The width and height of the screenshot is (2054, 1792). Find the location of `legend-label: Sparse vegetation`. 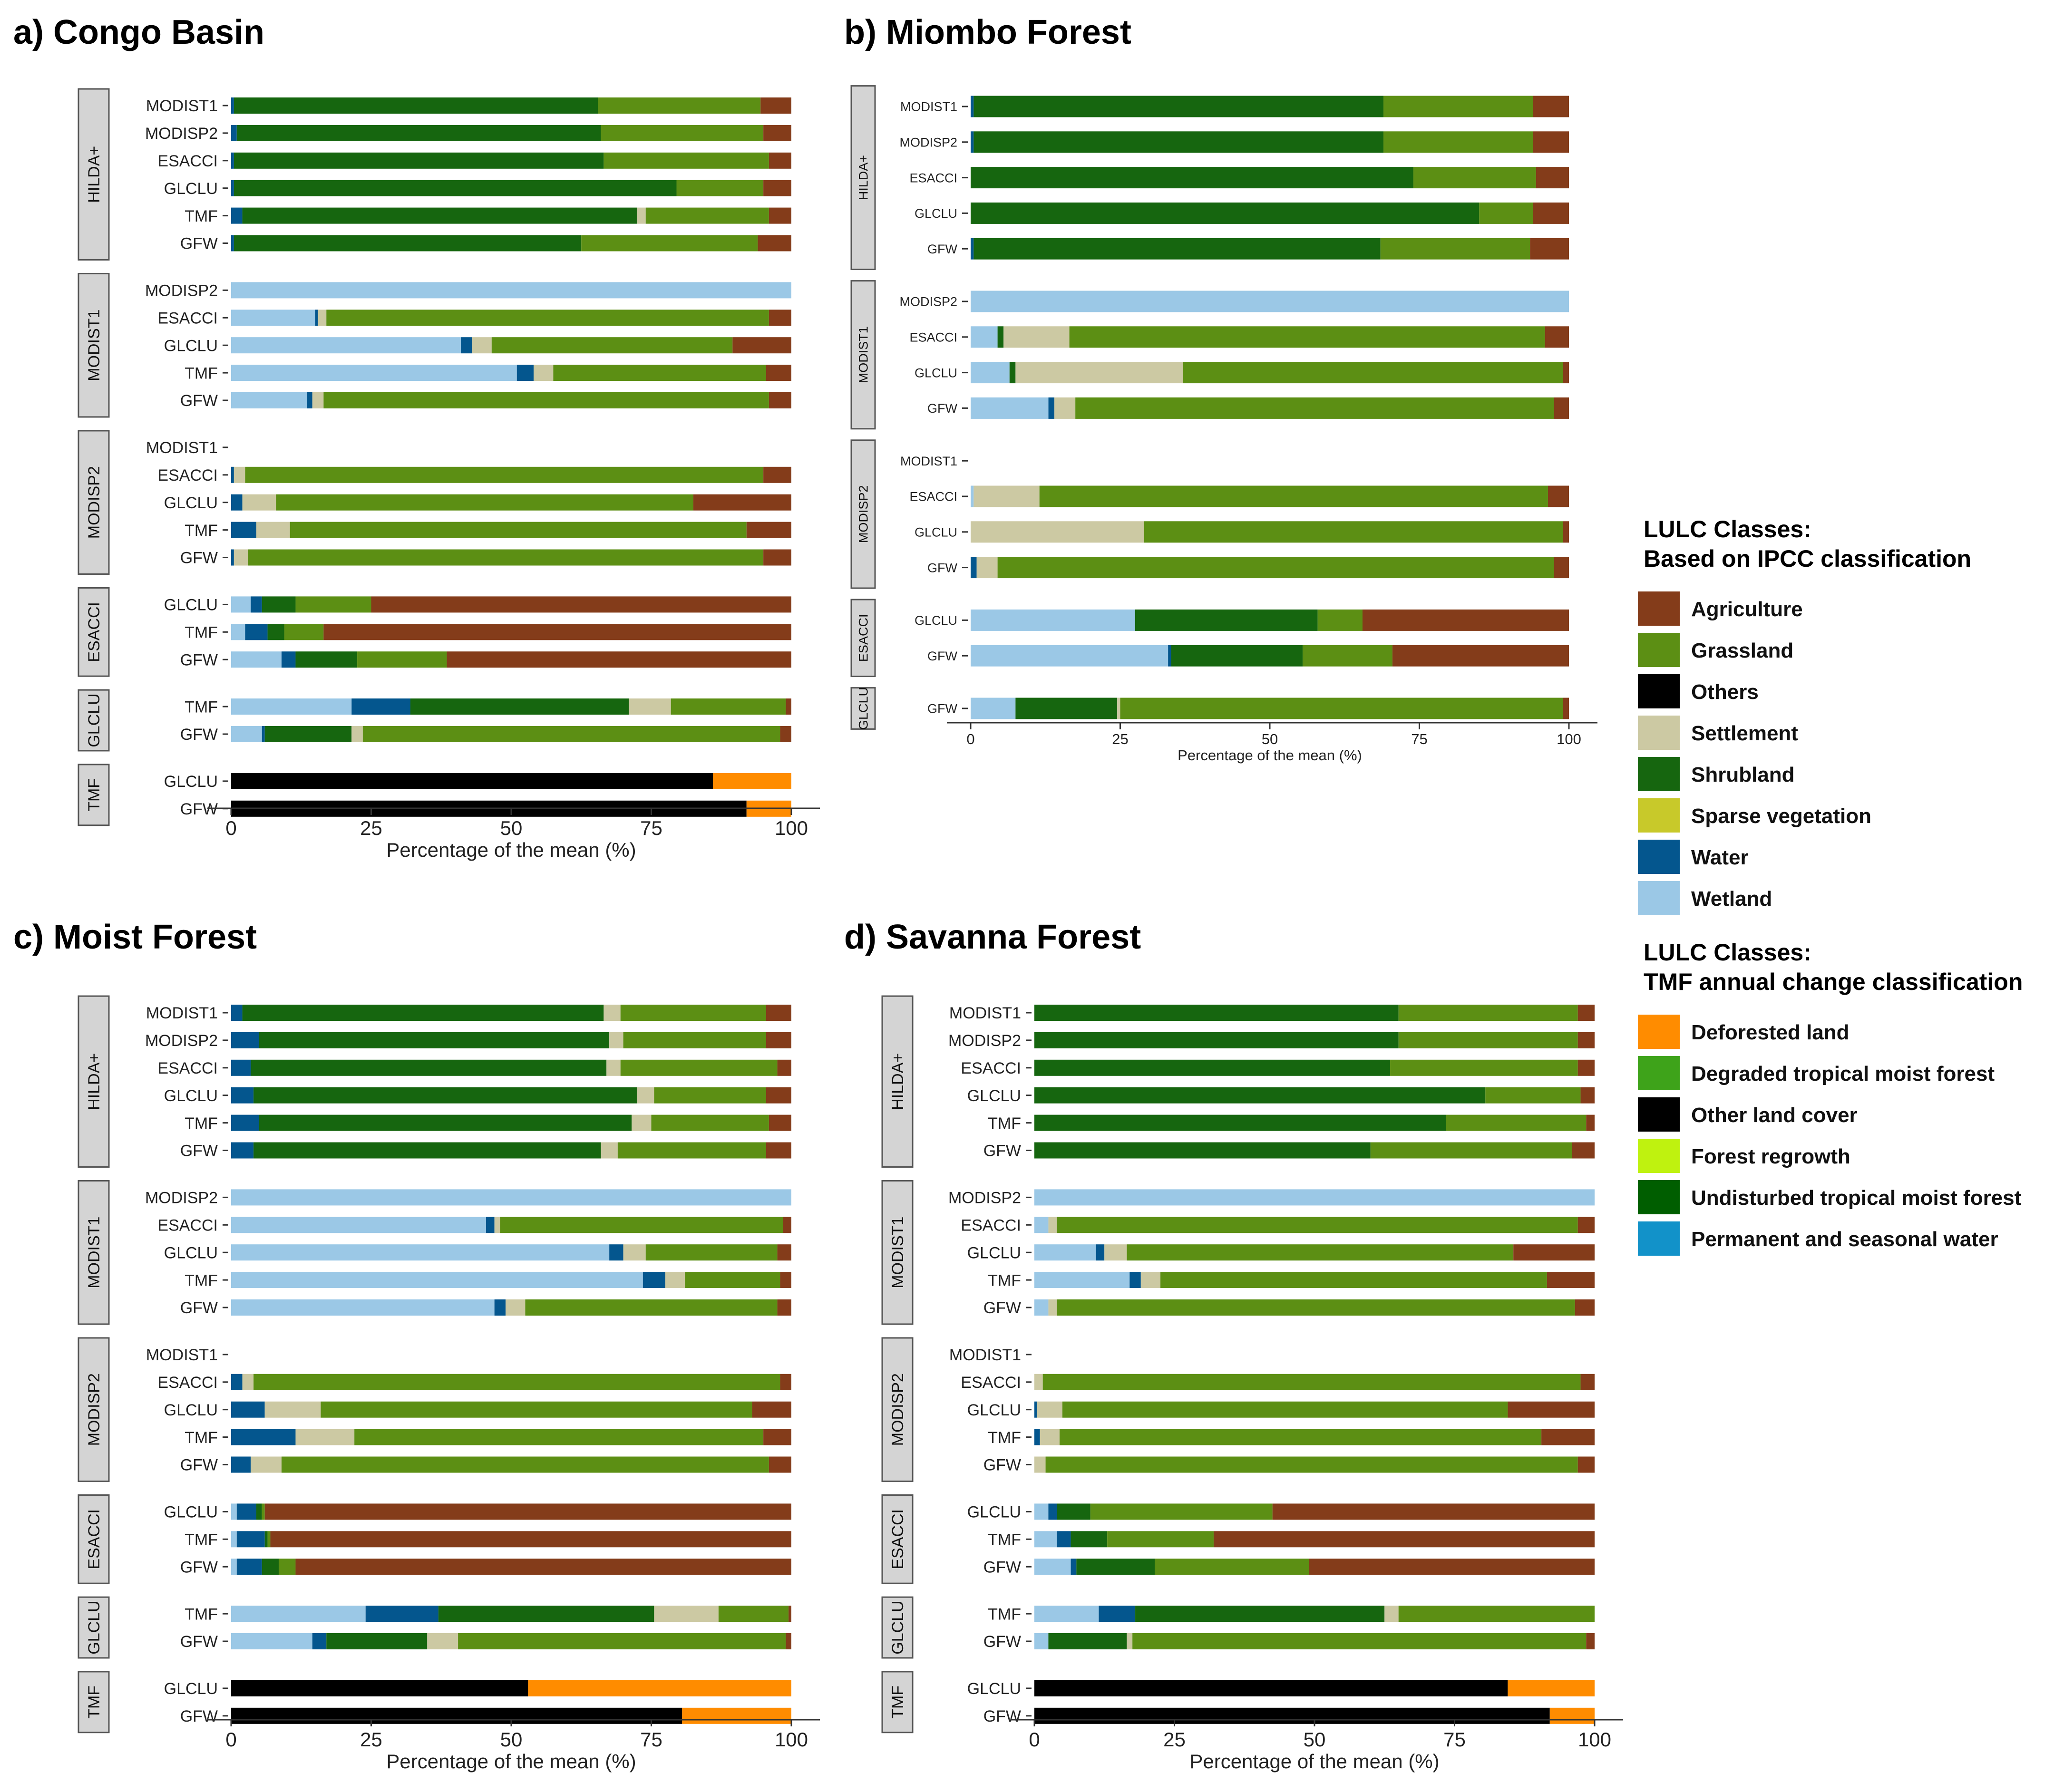

legend-label: Sparse vegetation is located at coordinates (1781, 816).